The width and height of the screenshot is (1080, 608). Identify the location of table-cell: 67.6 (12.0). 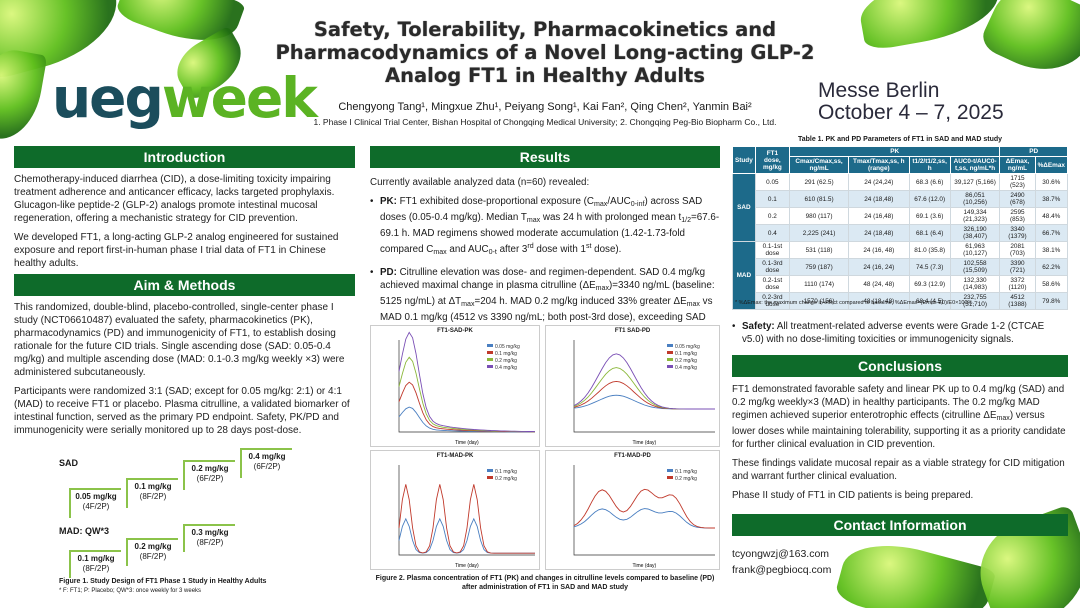
(929, 199).